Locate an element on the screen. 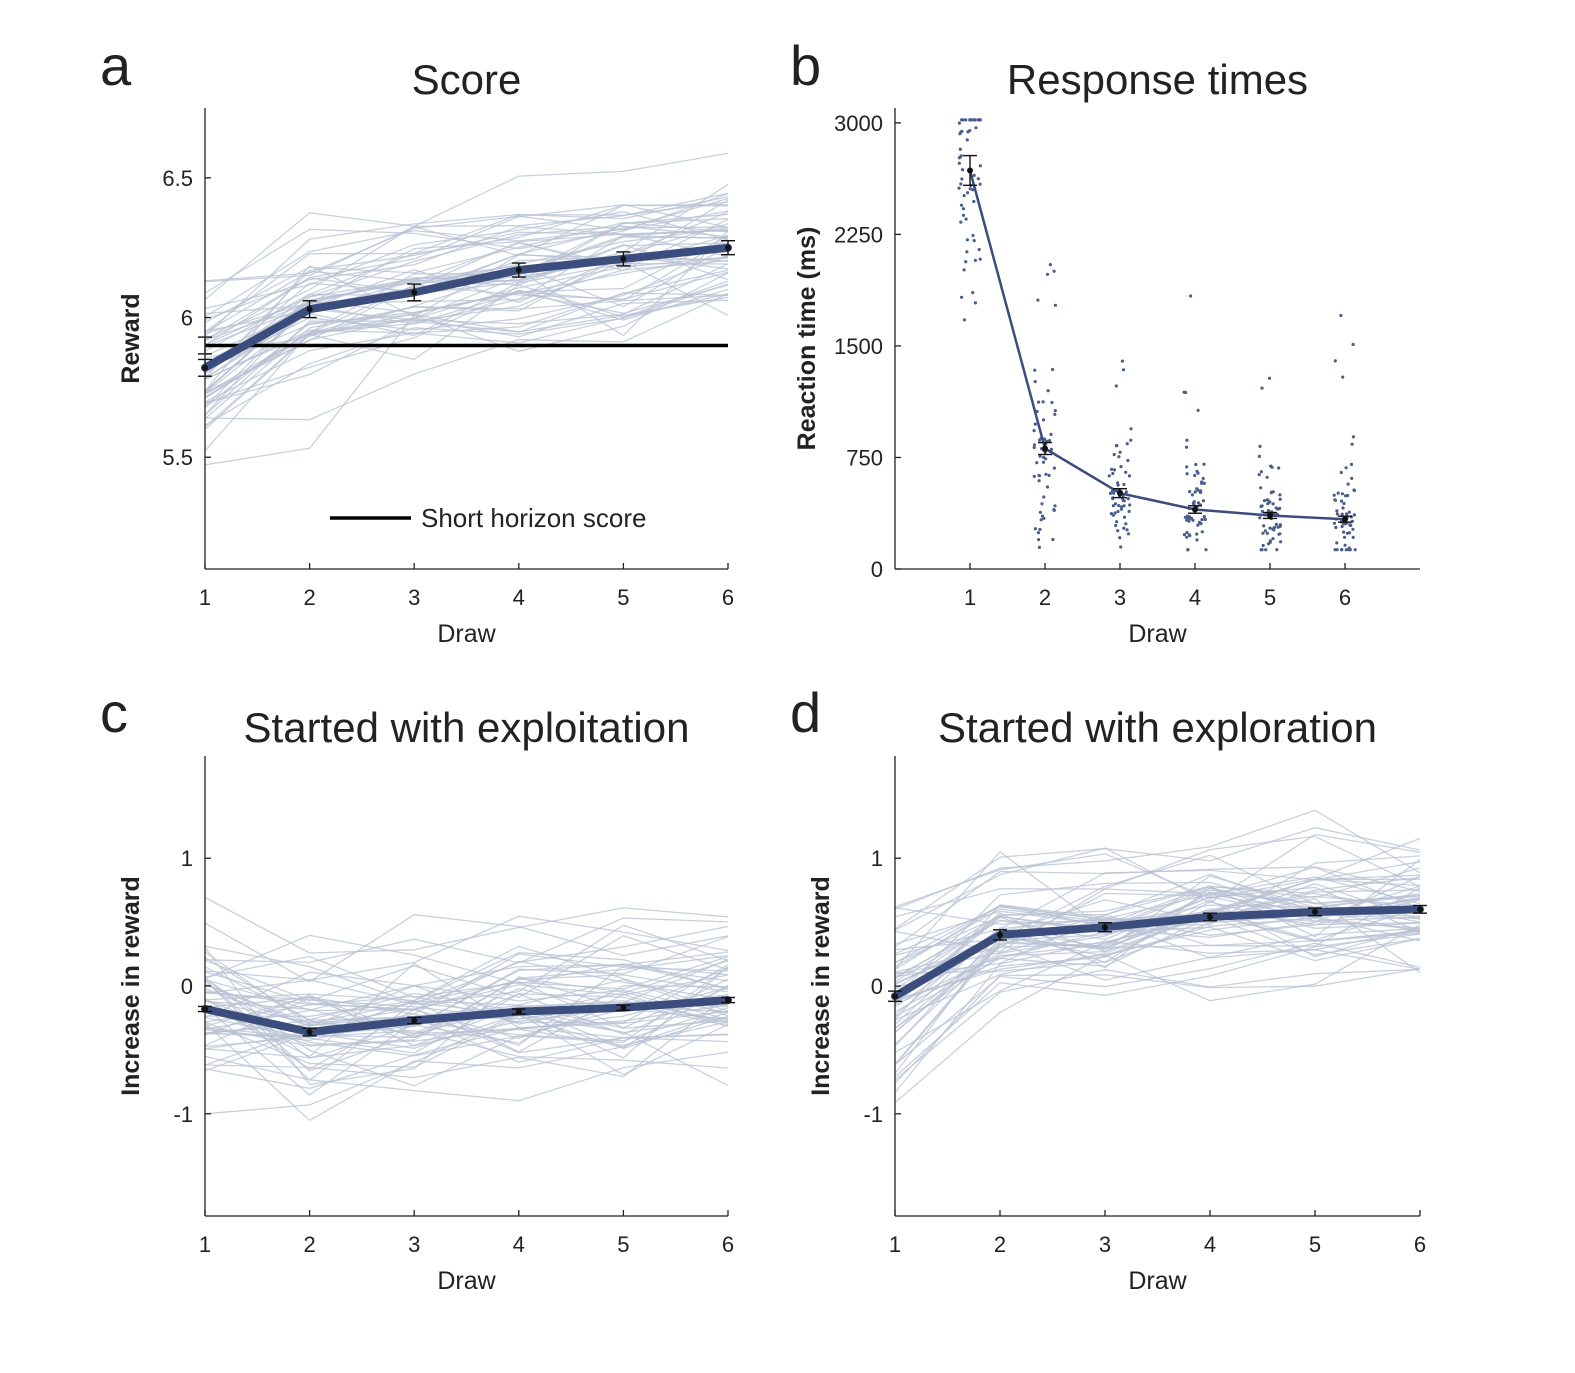 The height and width of the screenshot is (1373, 1575). y-axis-label: Reaction time (ms) is located at coordinates (807, 339).